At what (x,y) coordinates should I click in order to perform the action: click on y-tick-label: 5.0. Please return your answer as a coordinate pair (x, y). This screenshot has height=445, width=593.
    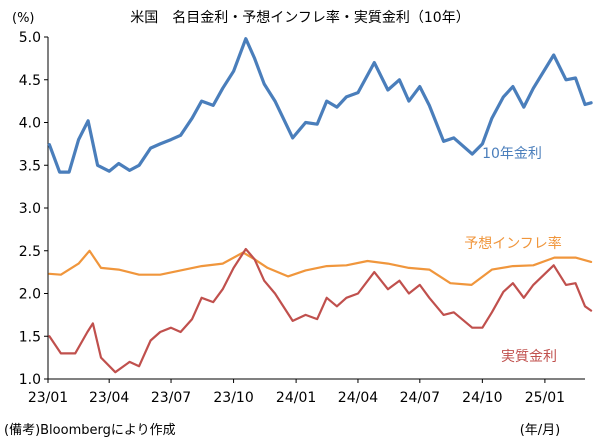
    Looking at the image, I should click on (30, 38).